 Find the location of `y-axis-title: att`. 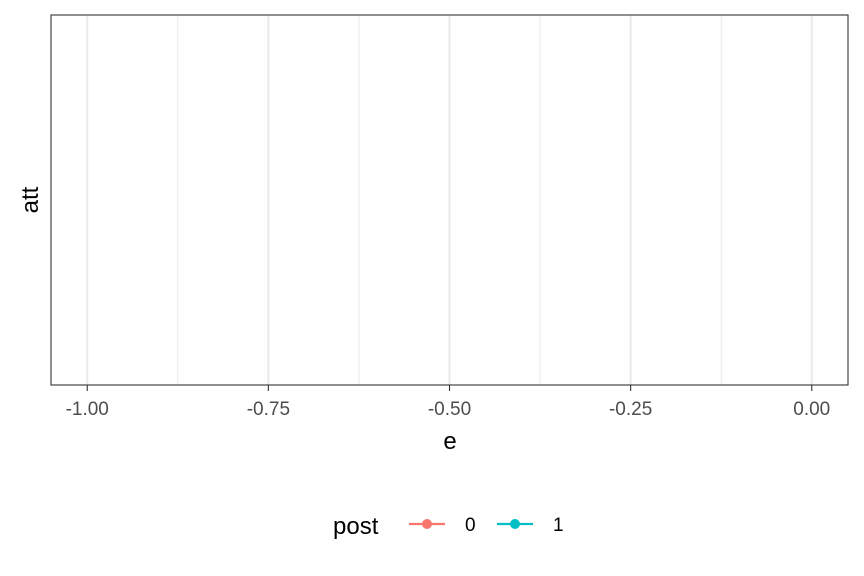

y-axis-title: att is located at coordinates (30, 199).